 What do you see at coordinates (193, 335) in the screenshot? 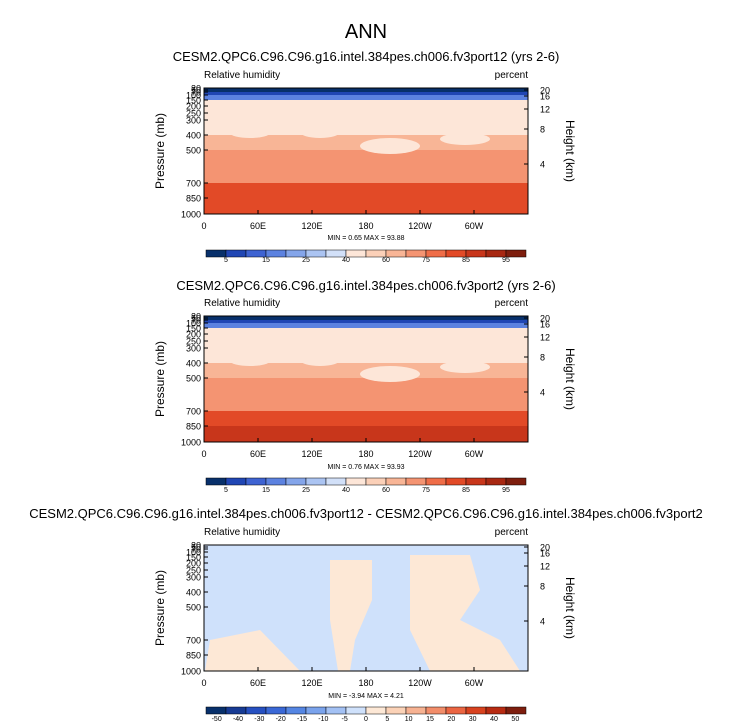
I see `y-tick-label: 200` at bounding box center [193, 335].